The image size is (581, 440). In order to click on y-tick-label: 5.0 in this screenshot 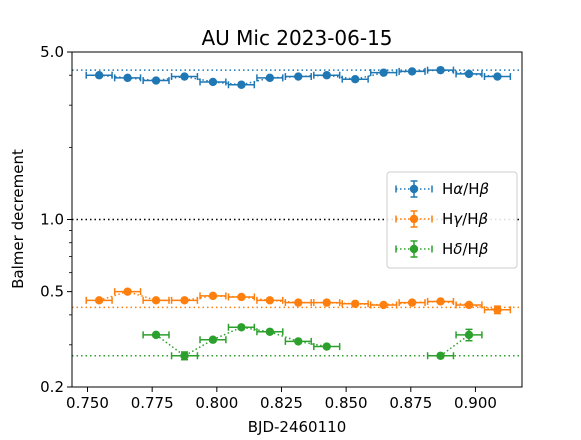, I will do `click(52, 52)`.